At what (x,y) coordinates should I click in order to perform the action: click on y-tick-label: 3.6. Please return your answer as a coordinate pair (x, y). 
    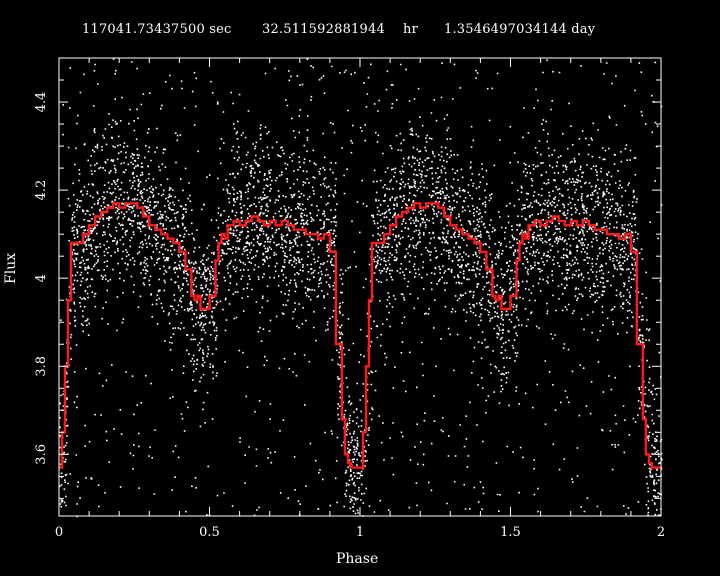
    Looking at the image, I should click on (41, 454).